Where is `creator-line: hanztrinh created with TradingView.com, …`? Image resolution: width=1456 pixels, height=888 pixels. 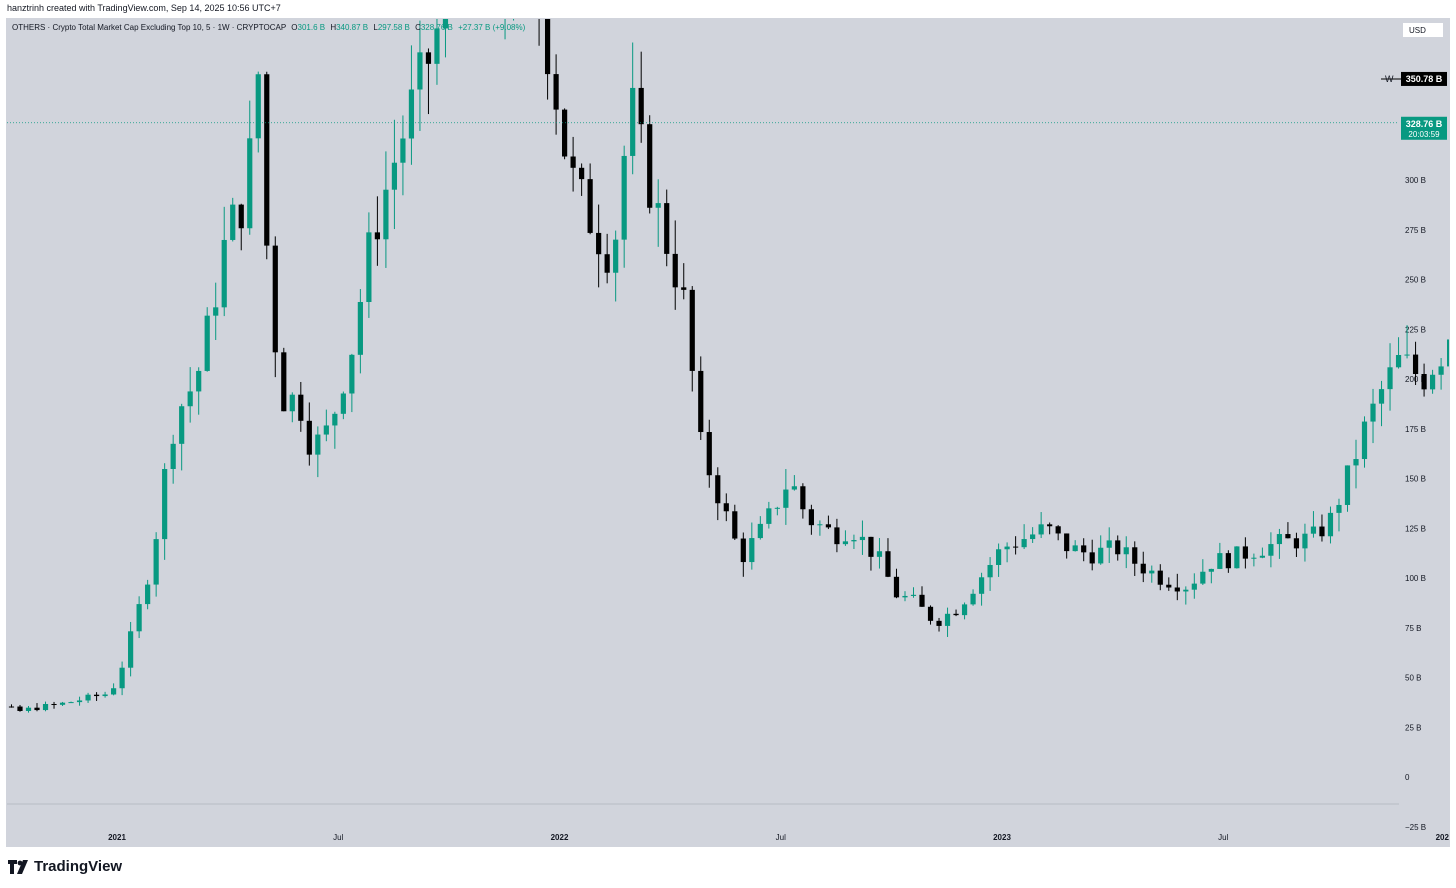 creator-line: hanztrinh created with TradingView.com, … is located at coordinates (144, 8).